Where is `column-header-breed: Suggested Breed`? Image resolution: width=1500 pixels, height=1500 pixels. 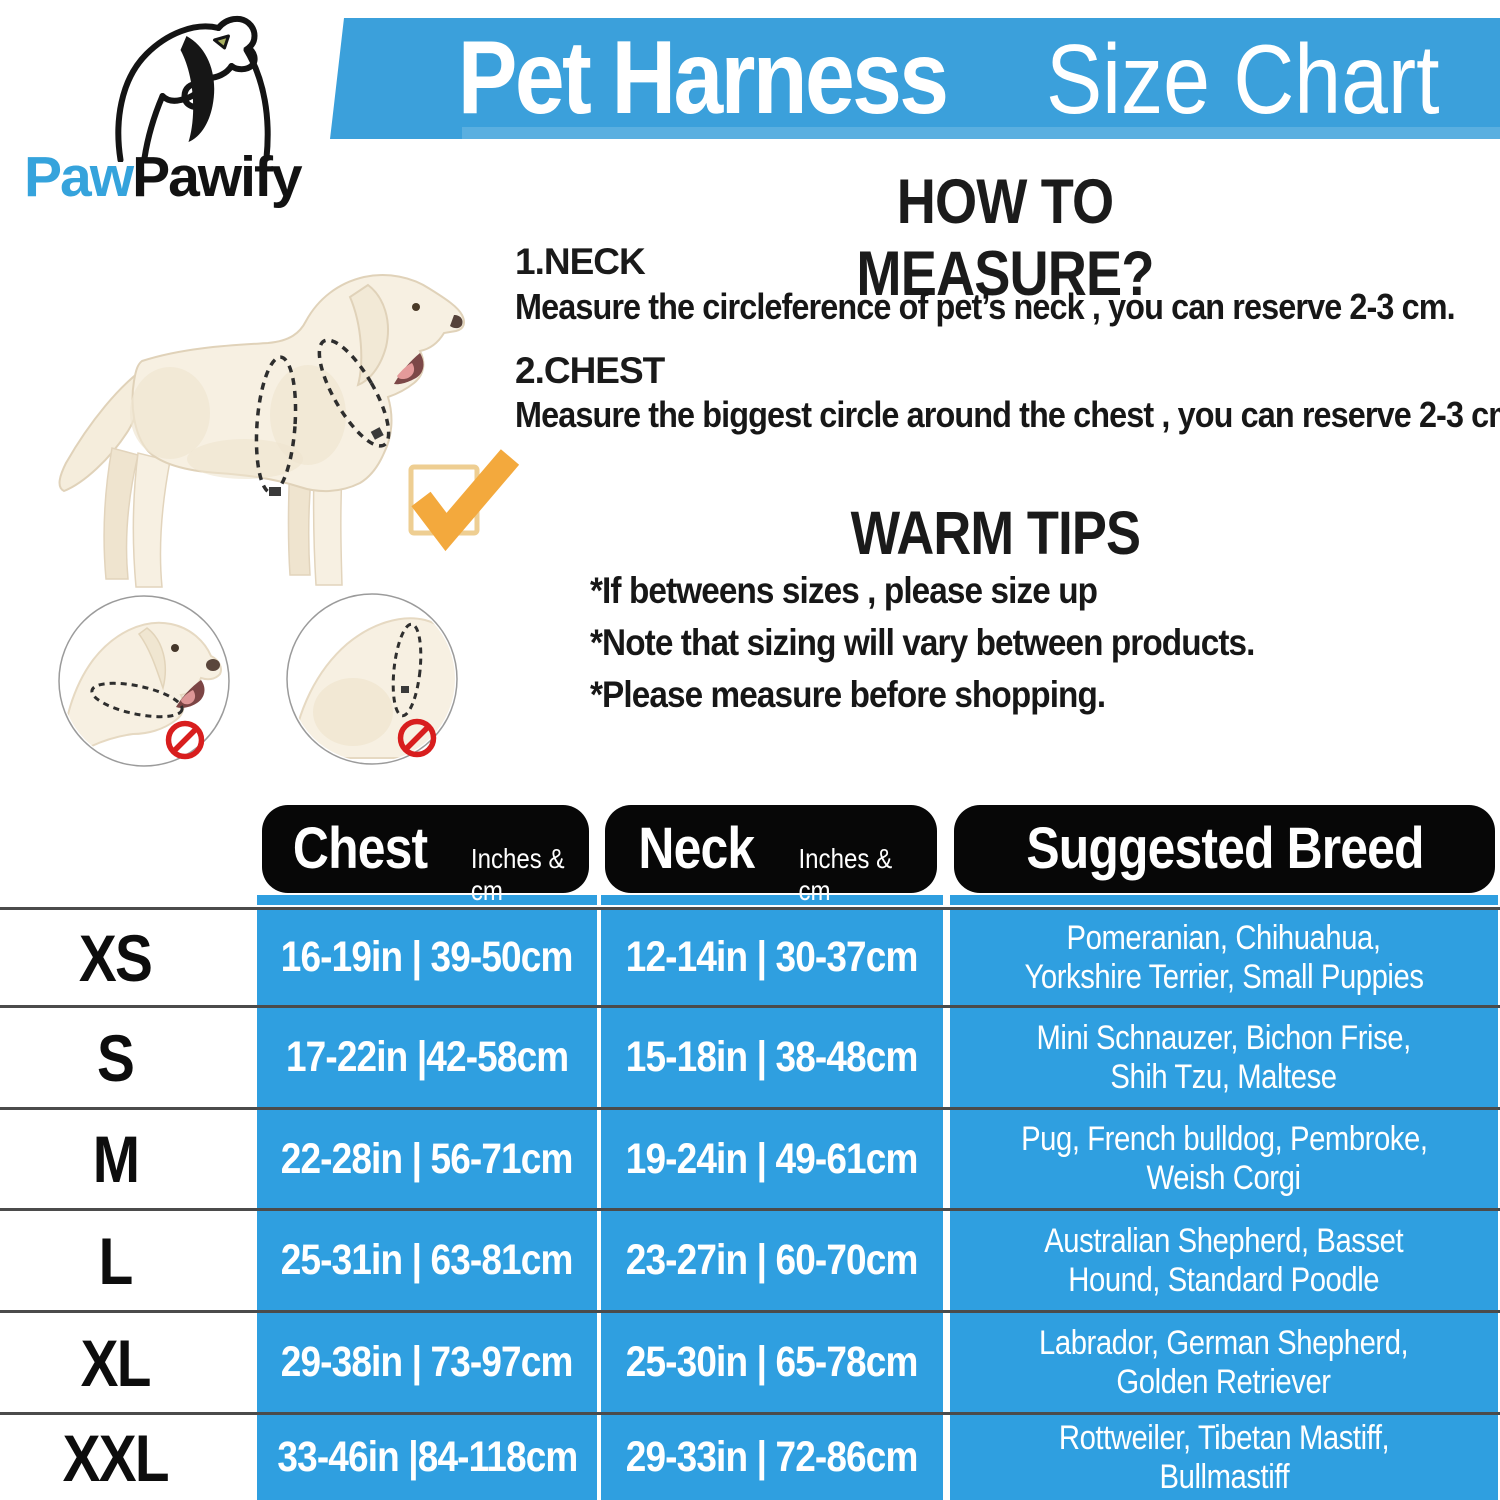
column-header-breed: Suggested Breed is located at coordinates (1224, 849).